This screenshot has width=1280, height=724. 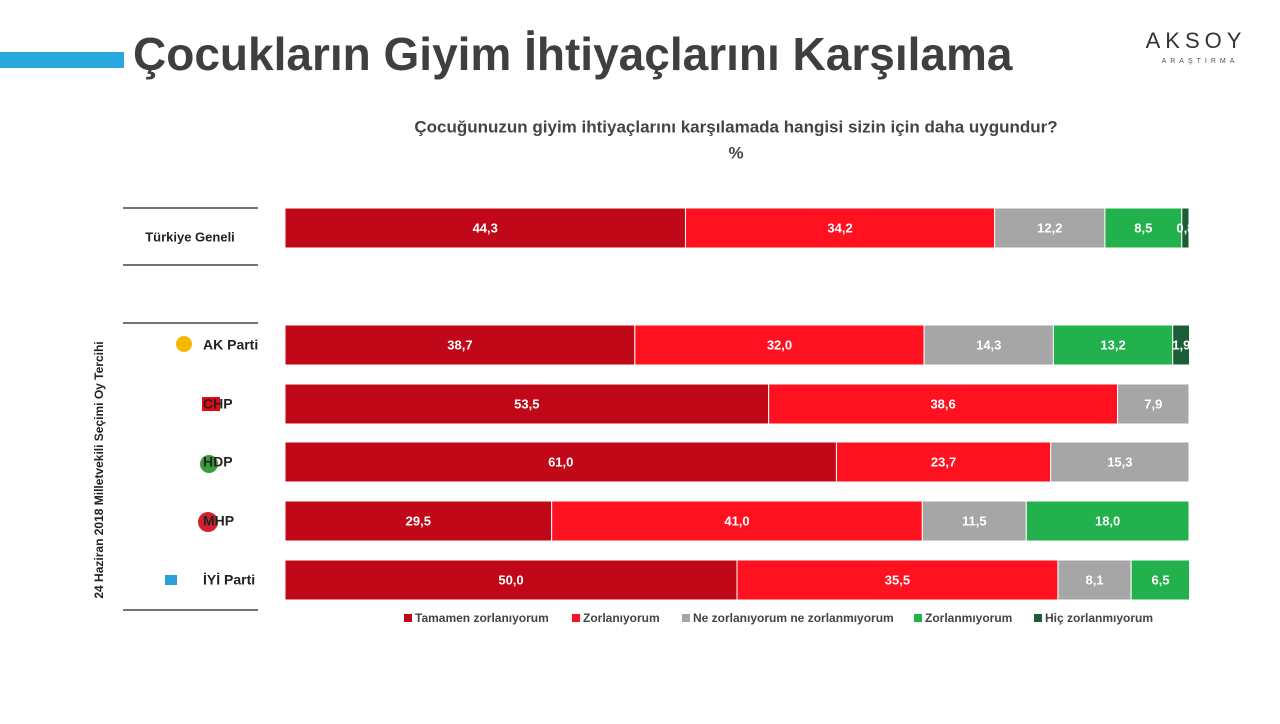 I want to click on data-label: 6,5, so click(x=1160, y=579).